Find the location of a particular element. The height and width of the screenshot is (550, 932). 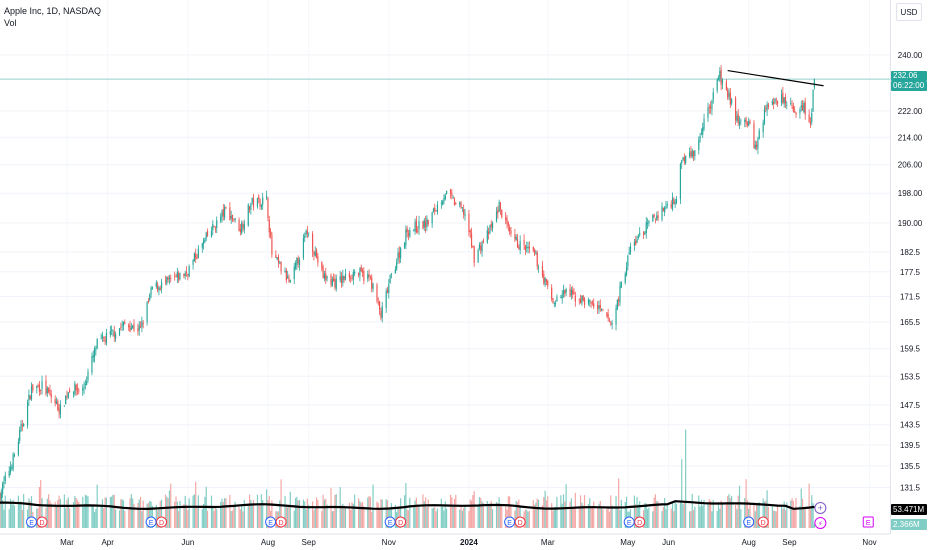

y-tick-label: 139.5 is located at coordinates (910, 445).